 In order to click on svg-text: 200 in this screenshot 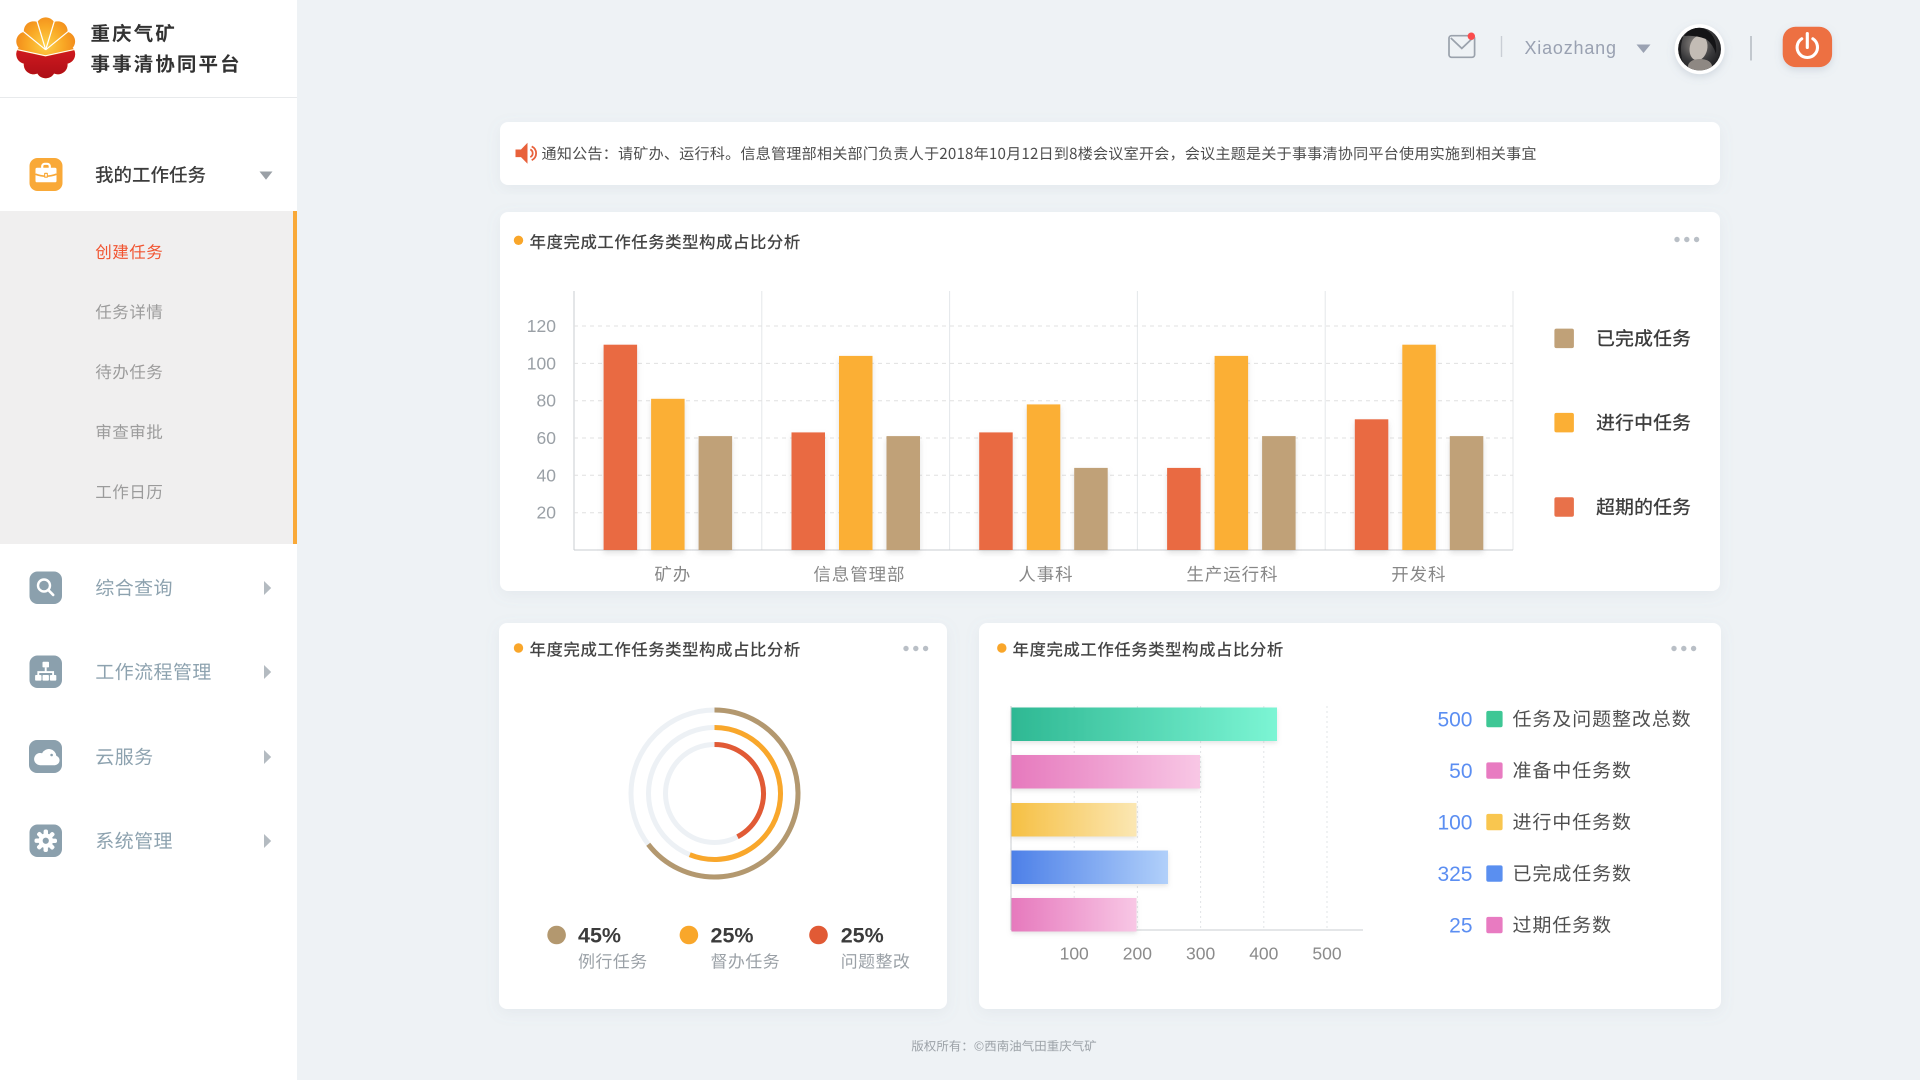, I will do `click(1137, 954)`.